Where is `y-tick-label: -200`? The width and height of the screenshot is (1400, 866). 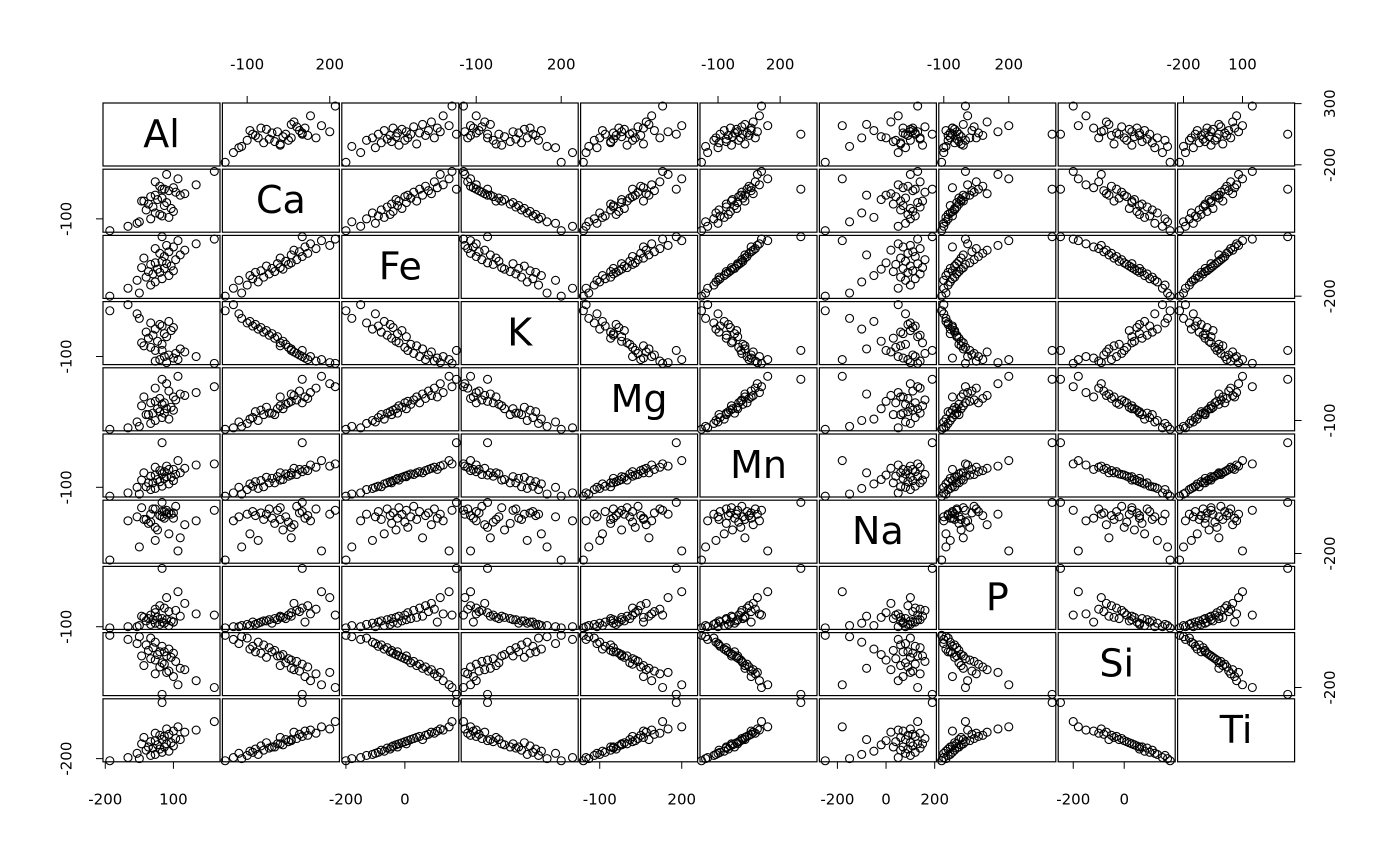 y-tick-label: -200 is located at coordinates (1330, 165).